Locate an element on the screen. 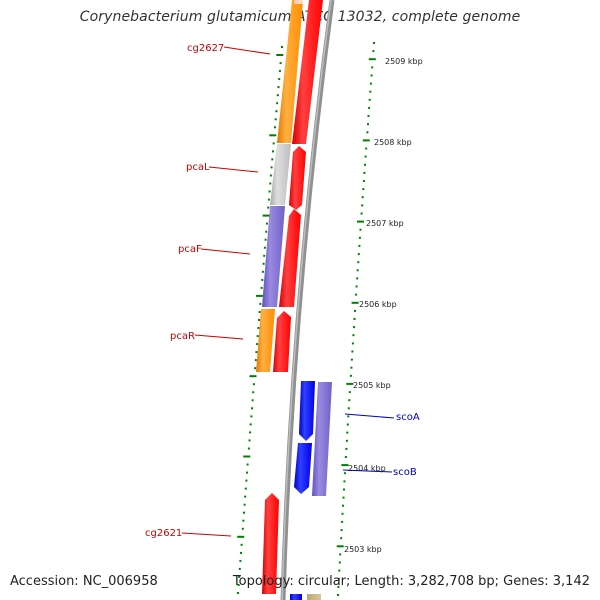  tick-label: 2507 kbp is located at coordinates (385, 223).